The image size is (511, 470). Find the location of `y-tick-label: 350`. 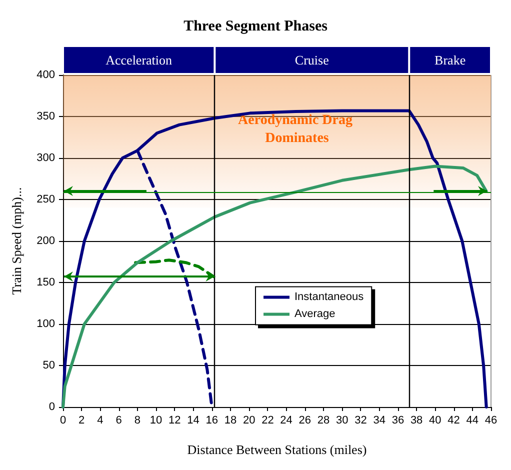

y-tick-label: 350 is located at coordinates (45, 116).